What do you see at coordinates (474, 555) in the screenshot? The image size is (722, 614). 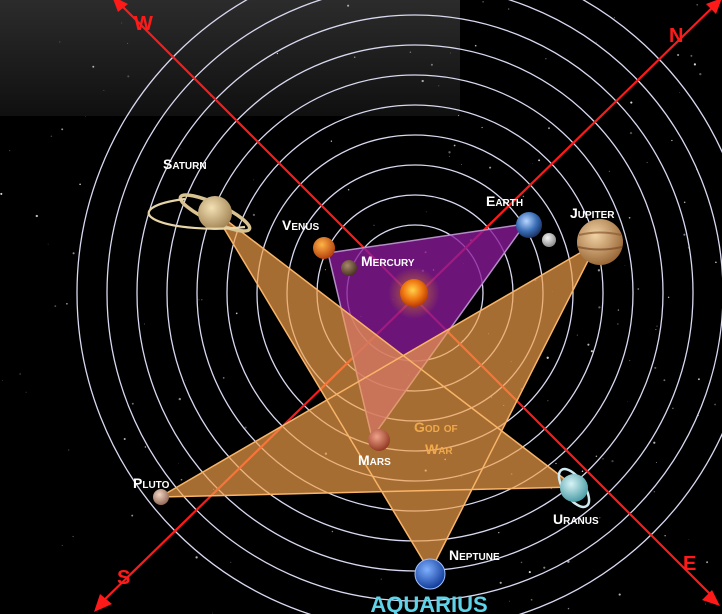 I see `label-neptune: Neptune` at bounding box center [474, 555].